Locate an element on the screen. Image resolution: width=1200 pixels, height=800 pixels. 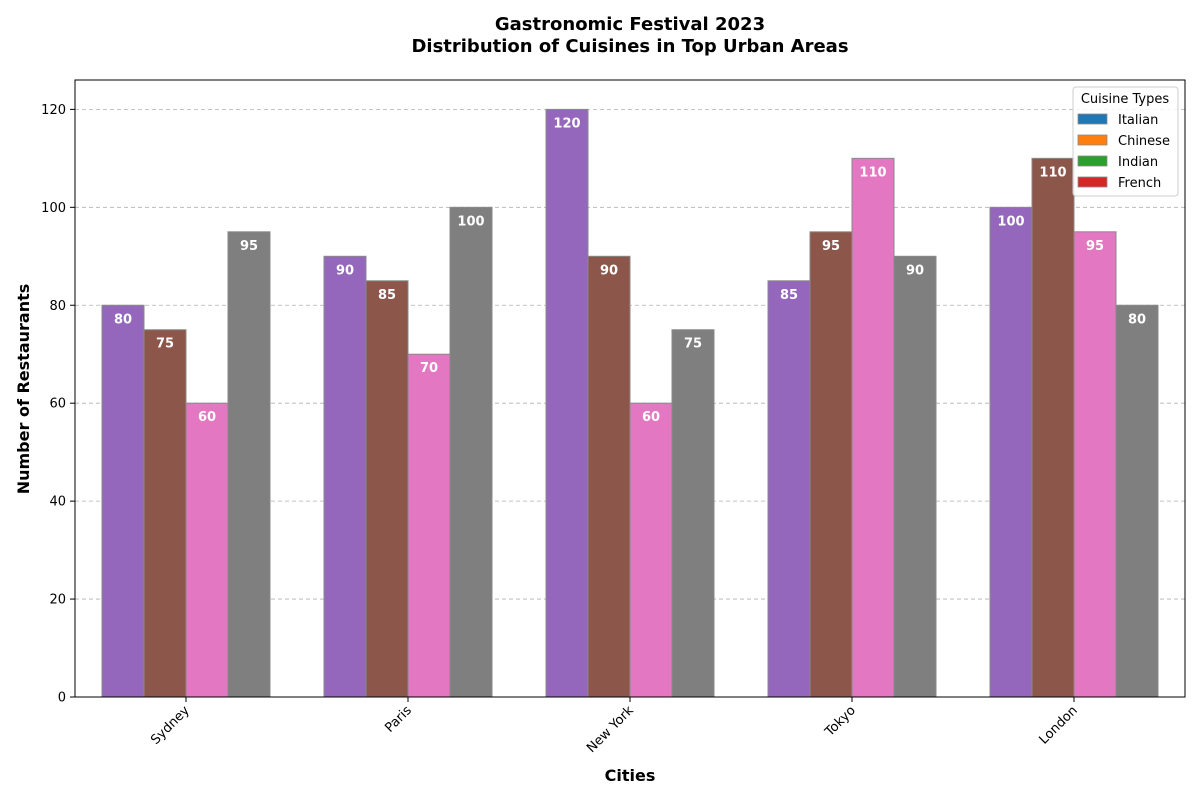
x-axis-ticks: Sydney Paris New York Tokyo London is located at coordinates (614, 726).